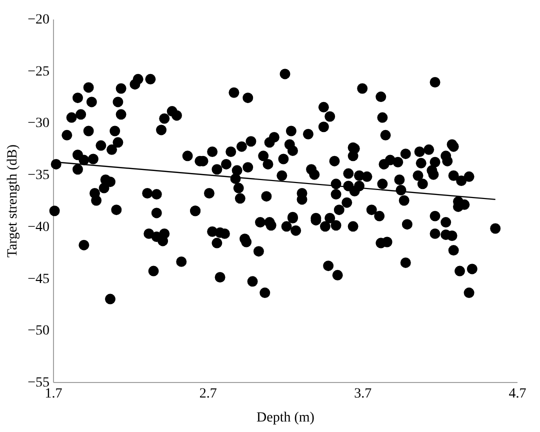 The height and width of the screenshot is (432, 540). Describe the element at coordinates (39, 176) in the screenshot. I see `y-tick-label: −35` at that location.